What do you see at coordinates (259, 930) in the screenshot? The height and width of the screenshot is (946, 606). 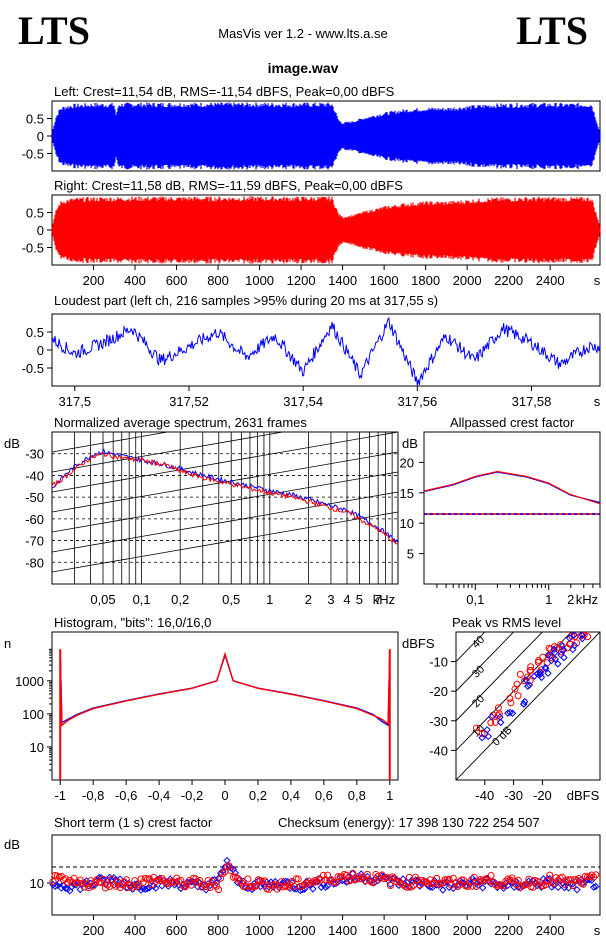 I see `shortterm-xtick-label-4: 1000` at bounding box center [259, 930].